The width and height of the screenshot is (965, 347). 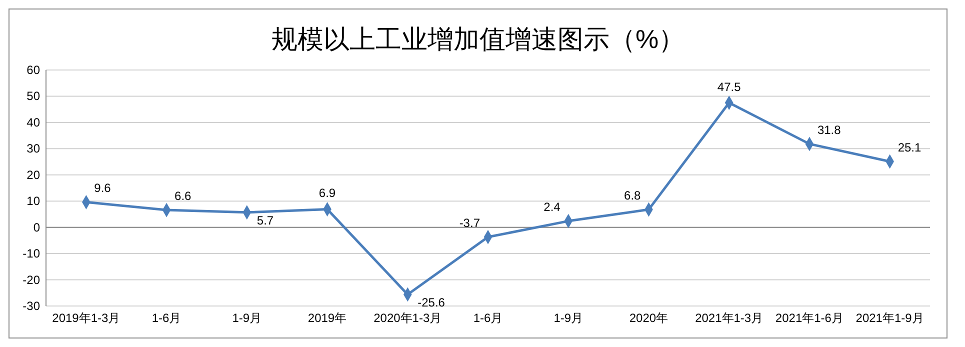 What do you see at coordinates (633, 195) in the screenshot?
I see `data-label: 6.8` at bounding box center [633, 195].